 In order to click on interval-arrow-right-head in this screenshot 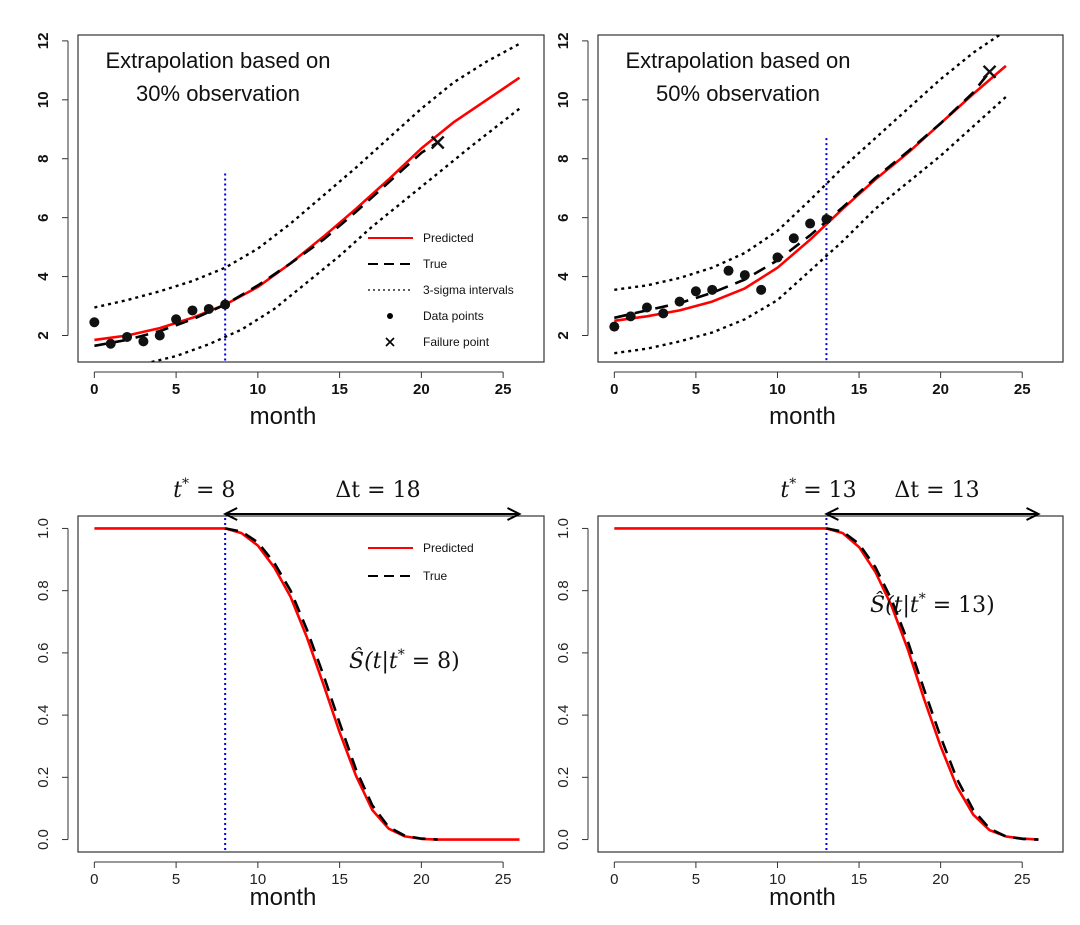, I will do `click(1033, 514)`.